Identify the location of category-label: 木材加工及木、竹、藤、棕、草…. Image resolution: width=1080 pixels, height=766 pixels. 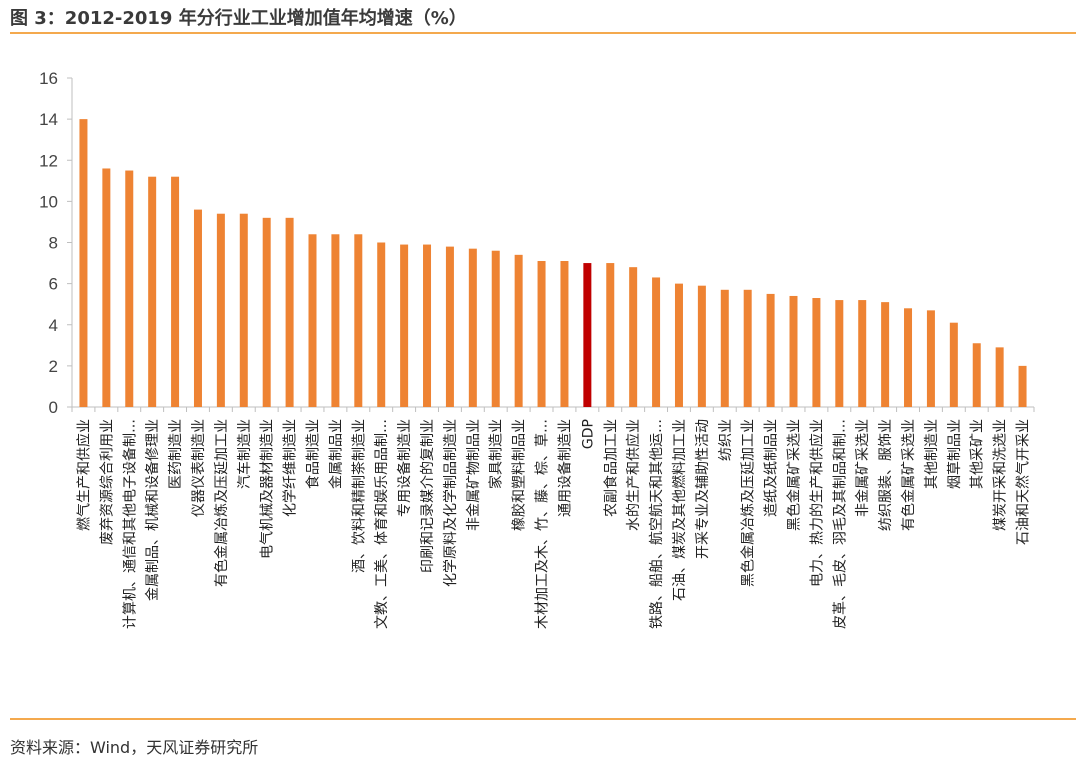
(543, 524).